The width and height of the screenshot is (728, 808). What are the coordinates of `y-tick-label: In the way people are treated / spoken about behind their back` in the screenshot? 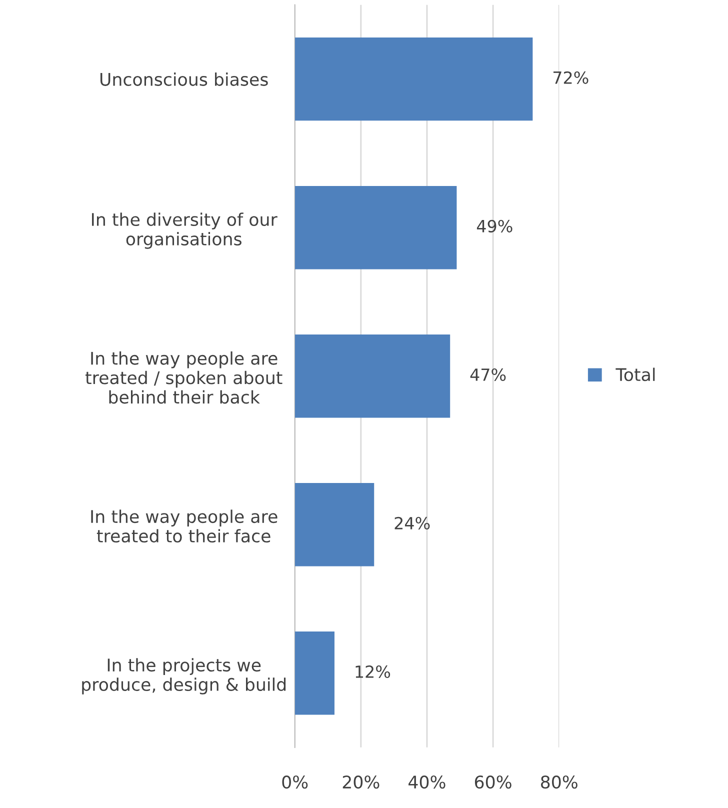 It's located at (183, 377).